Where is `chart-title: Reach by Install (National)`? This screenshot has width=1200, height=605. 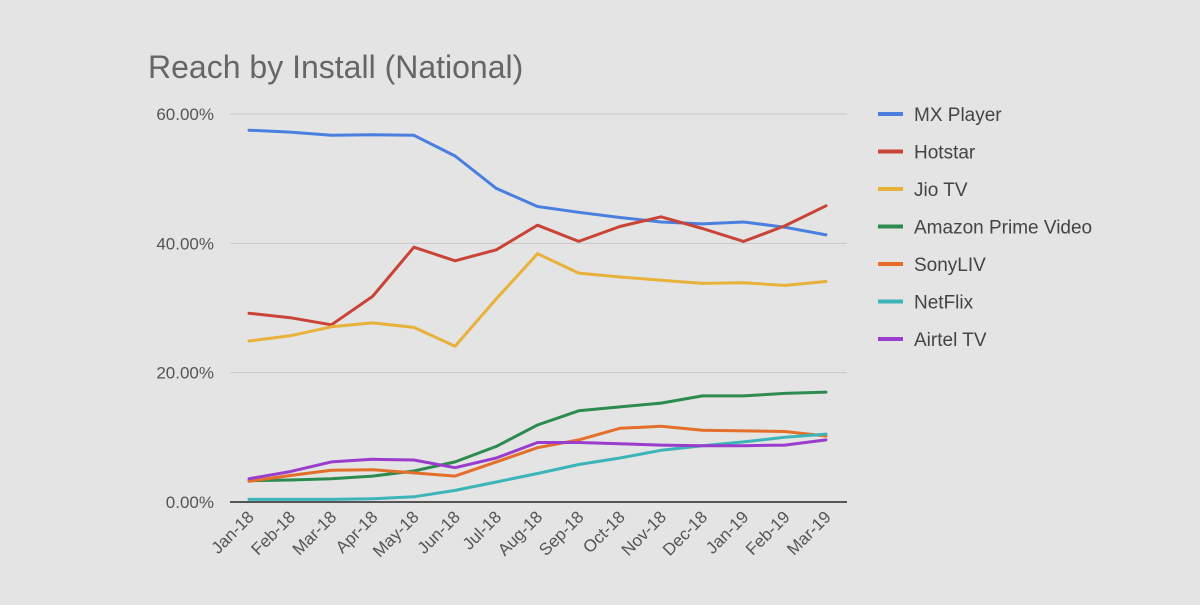 chart-title: Reach by Install (National) is located at coordinates (335, 67).